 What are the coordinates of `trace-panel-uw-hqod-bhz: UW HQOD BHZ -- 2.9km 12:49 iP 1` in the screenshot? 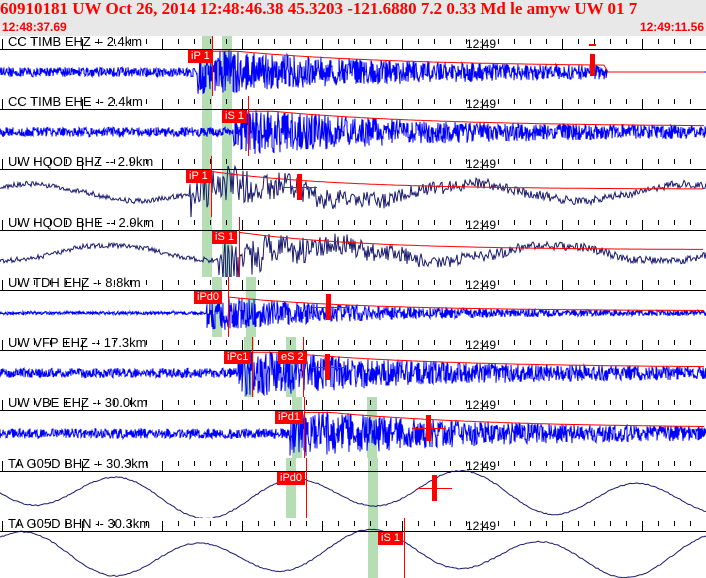 It's located at (353, 186).